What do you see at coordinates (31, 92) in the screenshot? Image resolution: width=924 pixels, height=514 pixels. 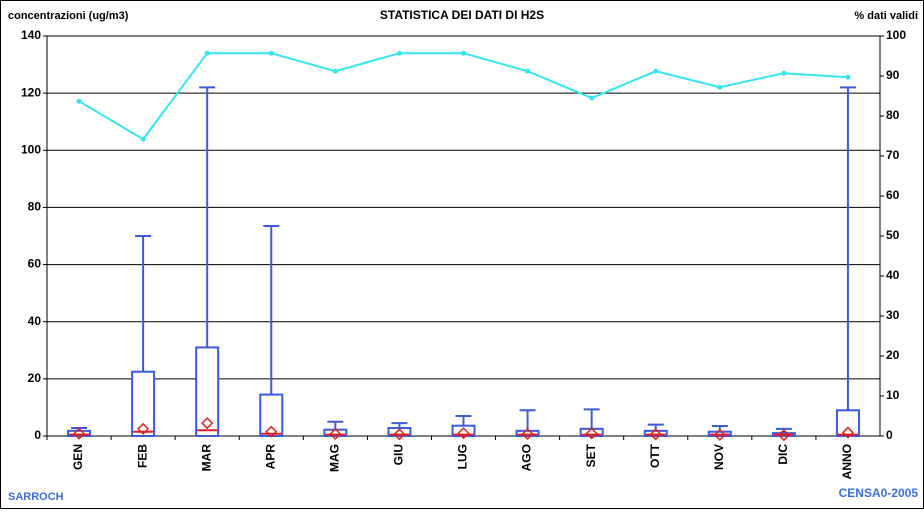 I see `y-tick-label: 120` at bounding box center [31, 92].